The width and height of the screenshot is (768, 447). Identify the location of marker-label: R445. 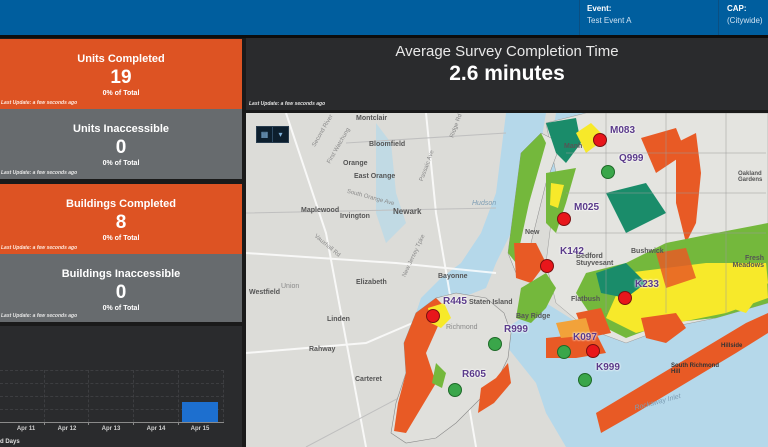
(455, 301).